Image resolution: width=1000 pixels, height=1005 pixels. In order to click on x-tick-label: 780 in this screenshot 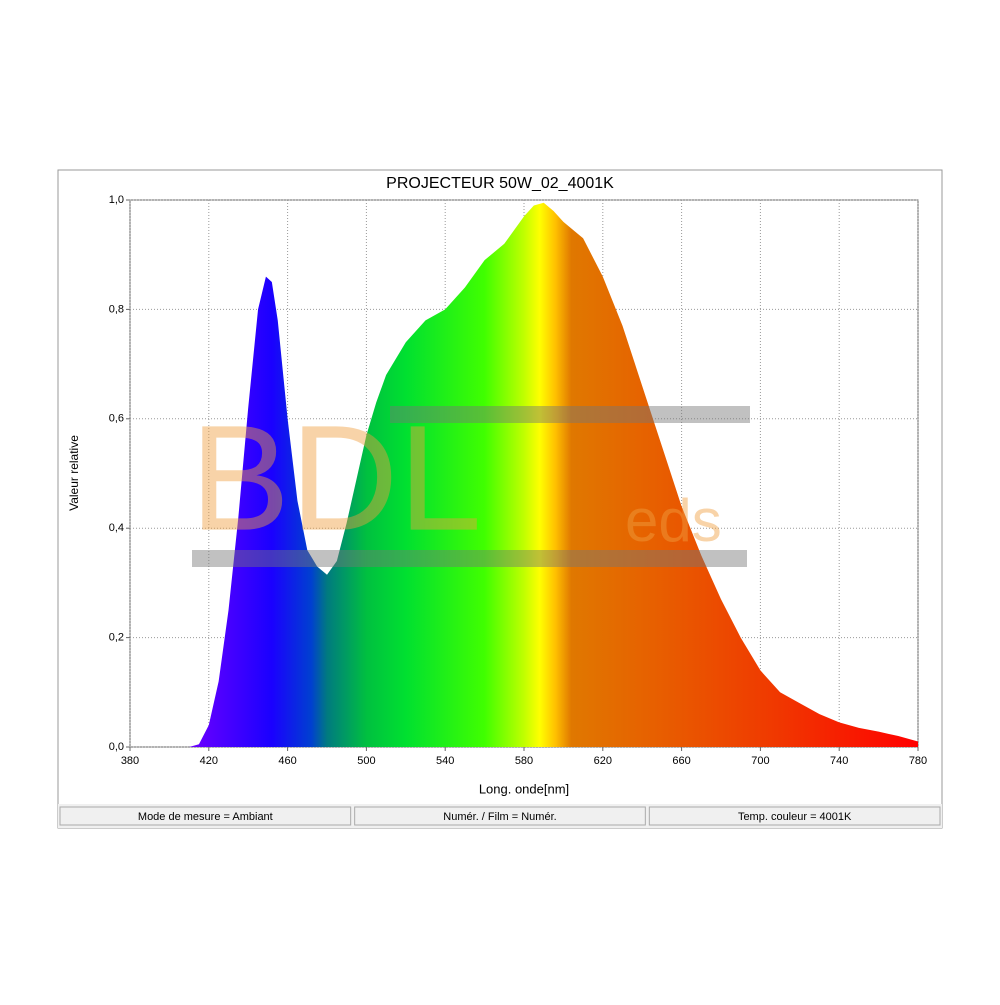, I will do `click(918, 761)`.